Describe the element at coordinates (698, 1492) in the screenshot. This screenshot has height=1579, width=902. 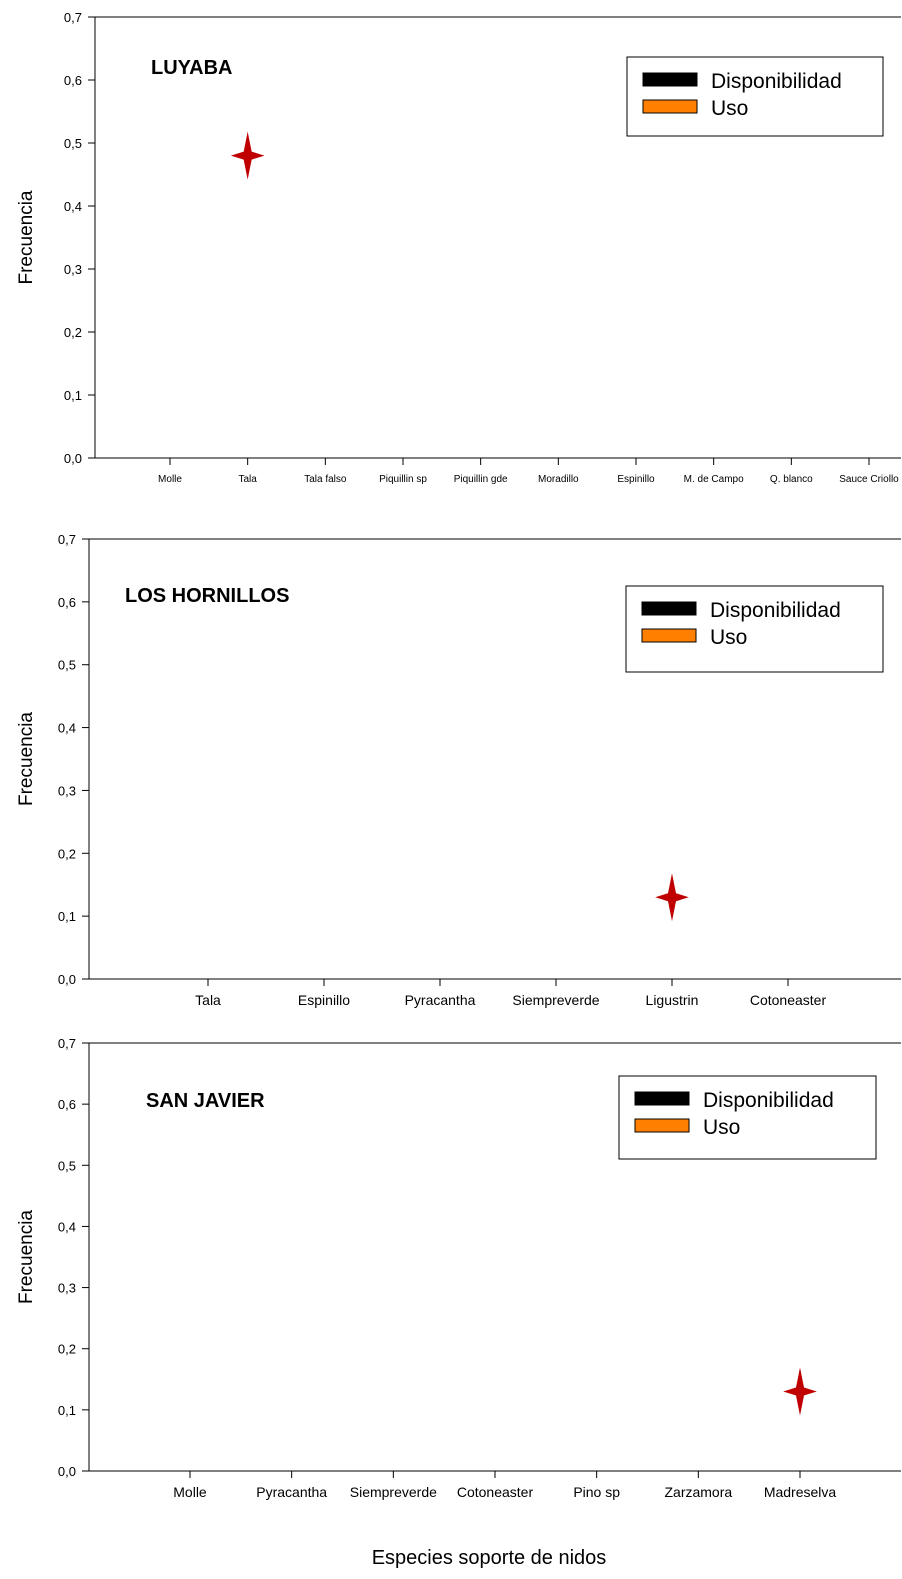
I see `x-tick-label: Zarzamora` at that location.